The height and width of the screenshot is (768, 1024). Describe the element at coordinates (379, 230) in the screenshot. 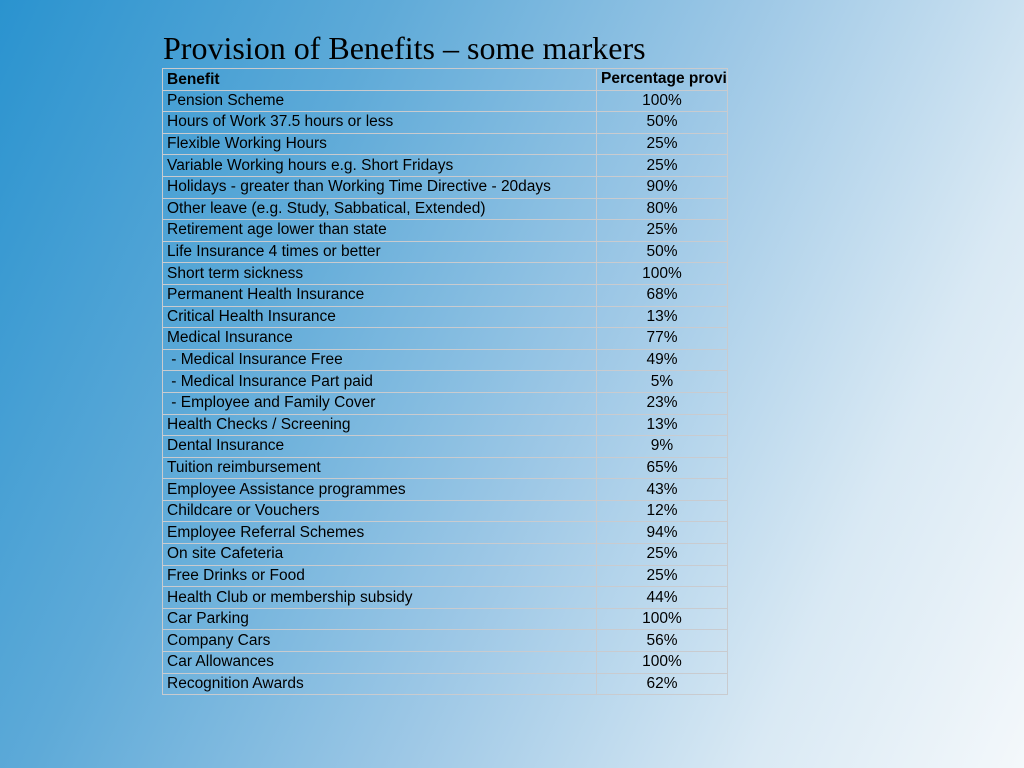

I see `benefit-cell: Retirement age lower than state` at that location.